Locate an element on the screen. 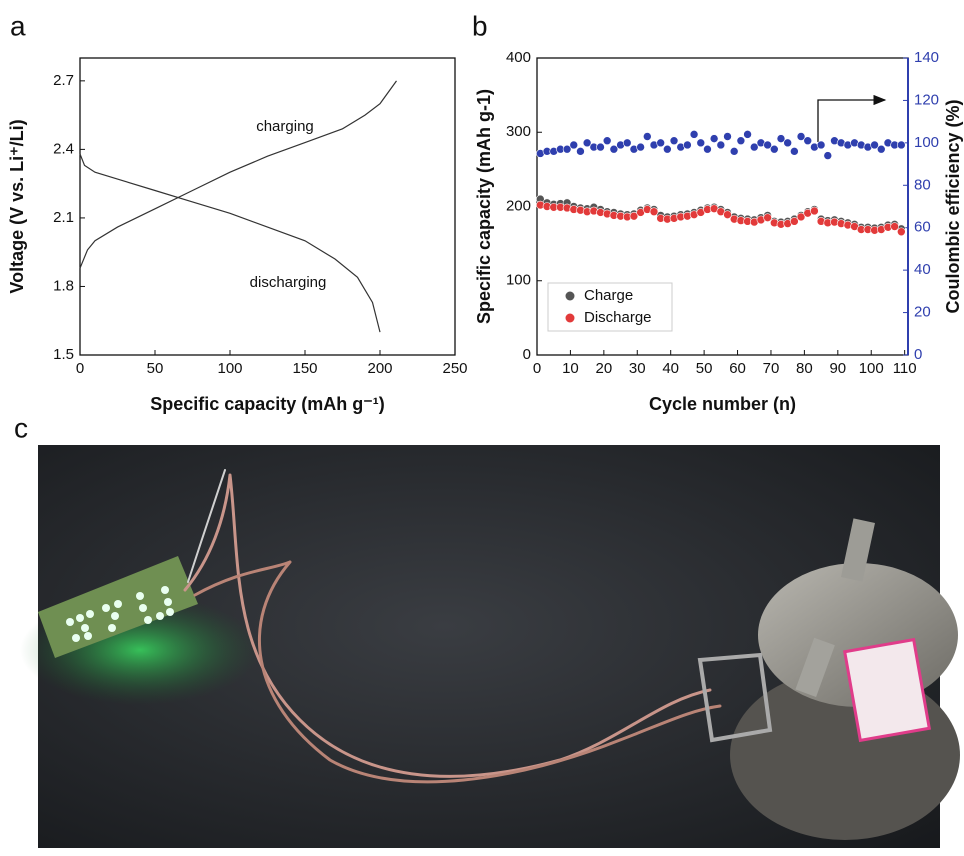 Image resolution: width=964 pixels, height=856 pixels. x-tick-label: 20 is located at coordinates (604, 368).